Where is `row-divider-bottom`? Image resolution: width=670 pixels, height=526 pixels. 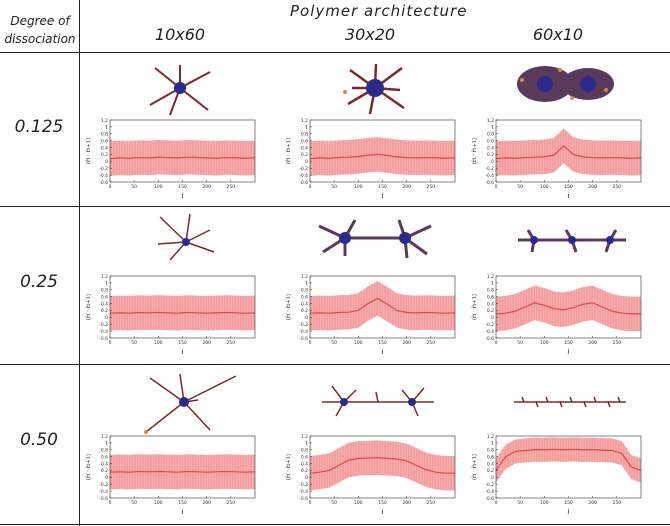
row-divider-bottom is located at coordinates (335, 524).